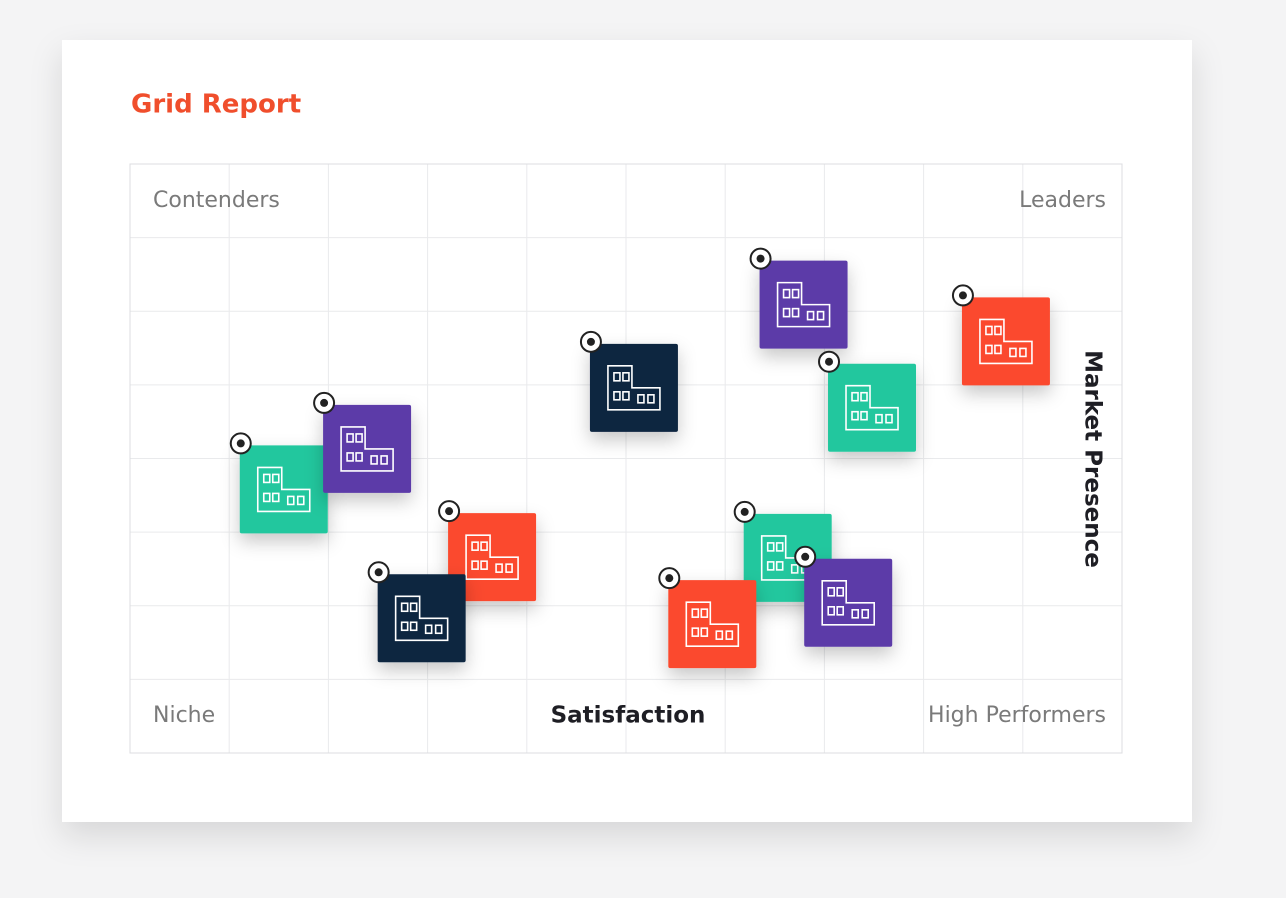  I want to click on quadrant-label: High Performers, so click(1017, 715).